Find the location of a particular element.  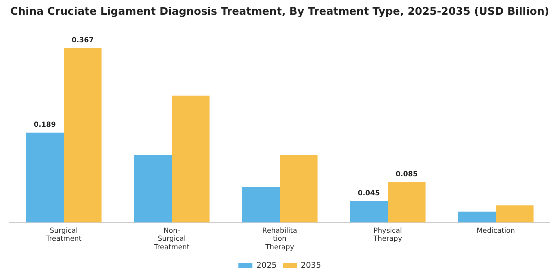

legend-label: 2035 is located at coordinates (311, 265).